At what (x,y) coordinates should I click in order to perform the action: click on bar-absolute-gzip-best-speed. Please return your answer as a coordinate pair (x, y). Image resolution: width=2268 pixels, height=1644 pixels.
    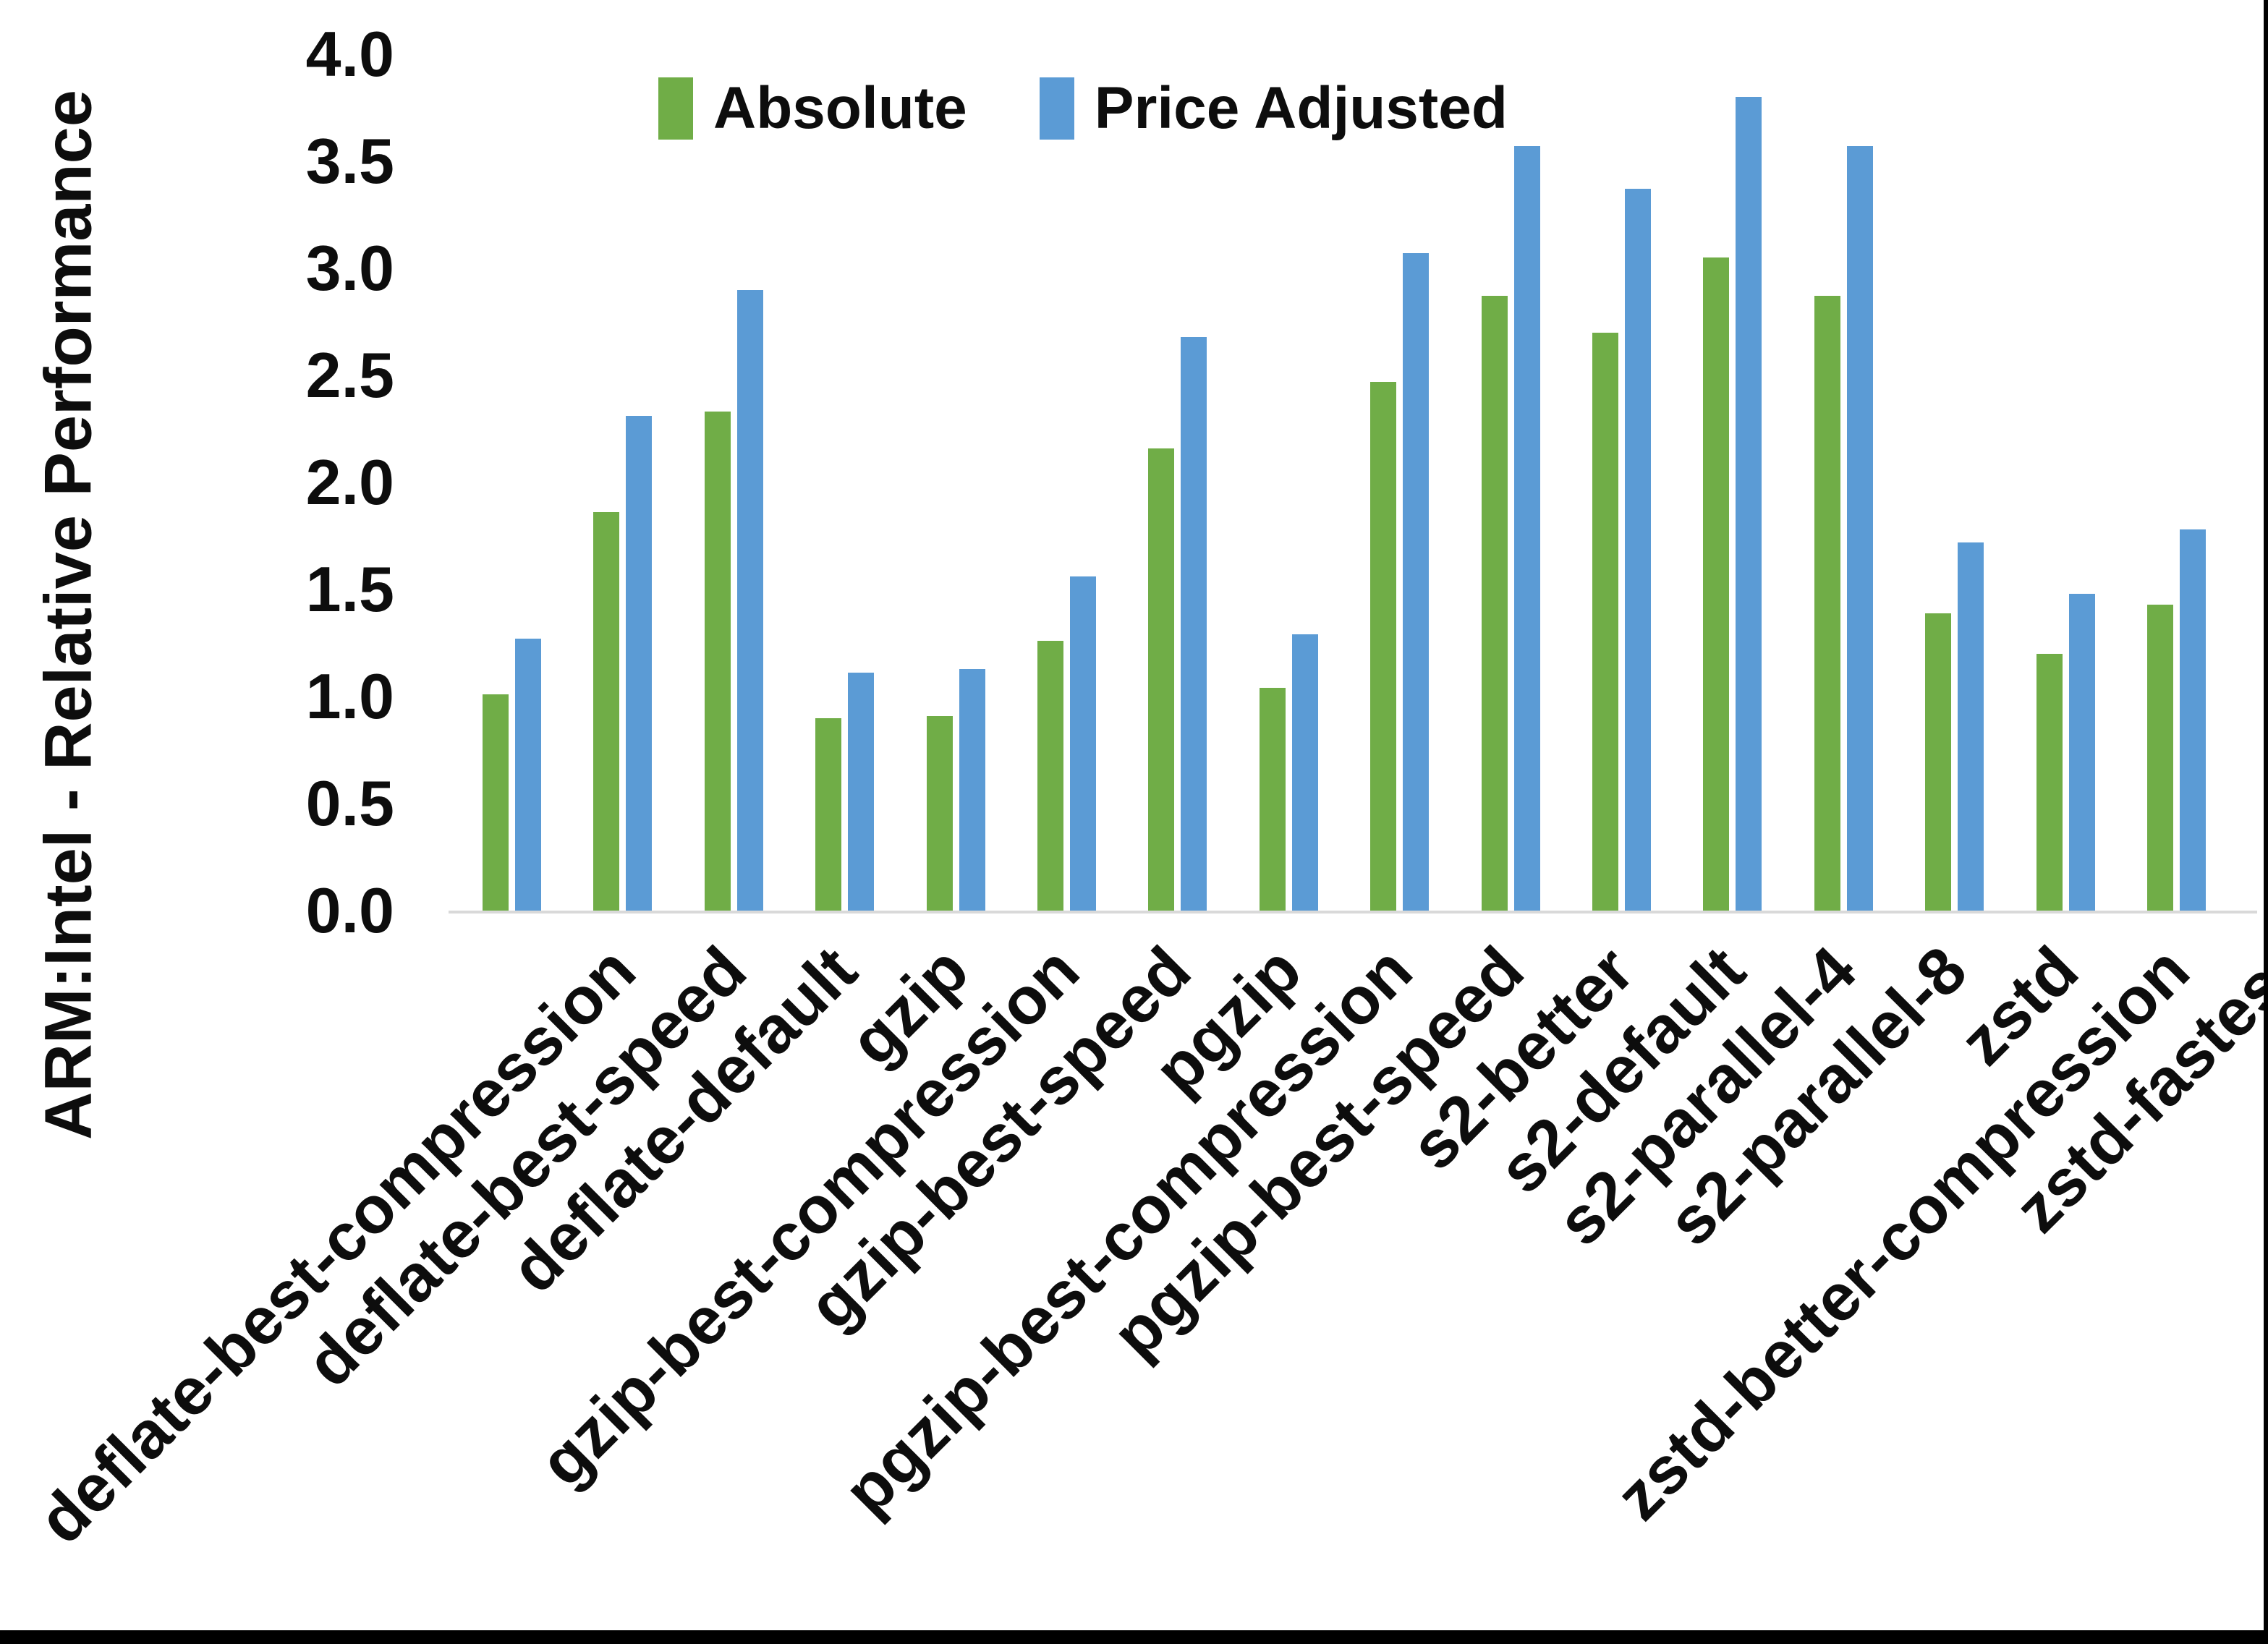
    Looking at the image, I should click on (1050, 776).